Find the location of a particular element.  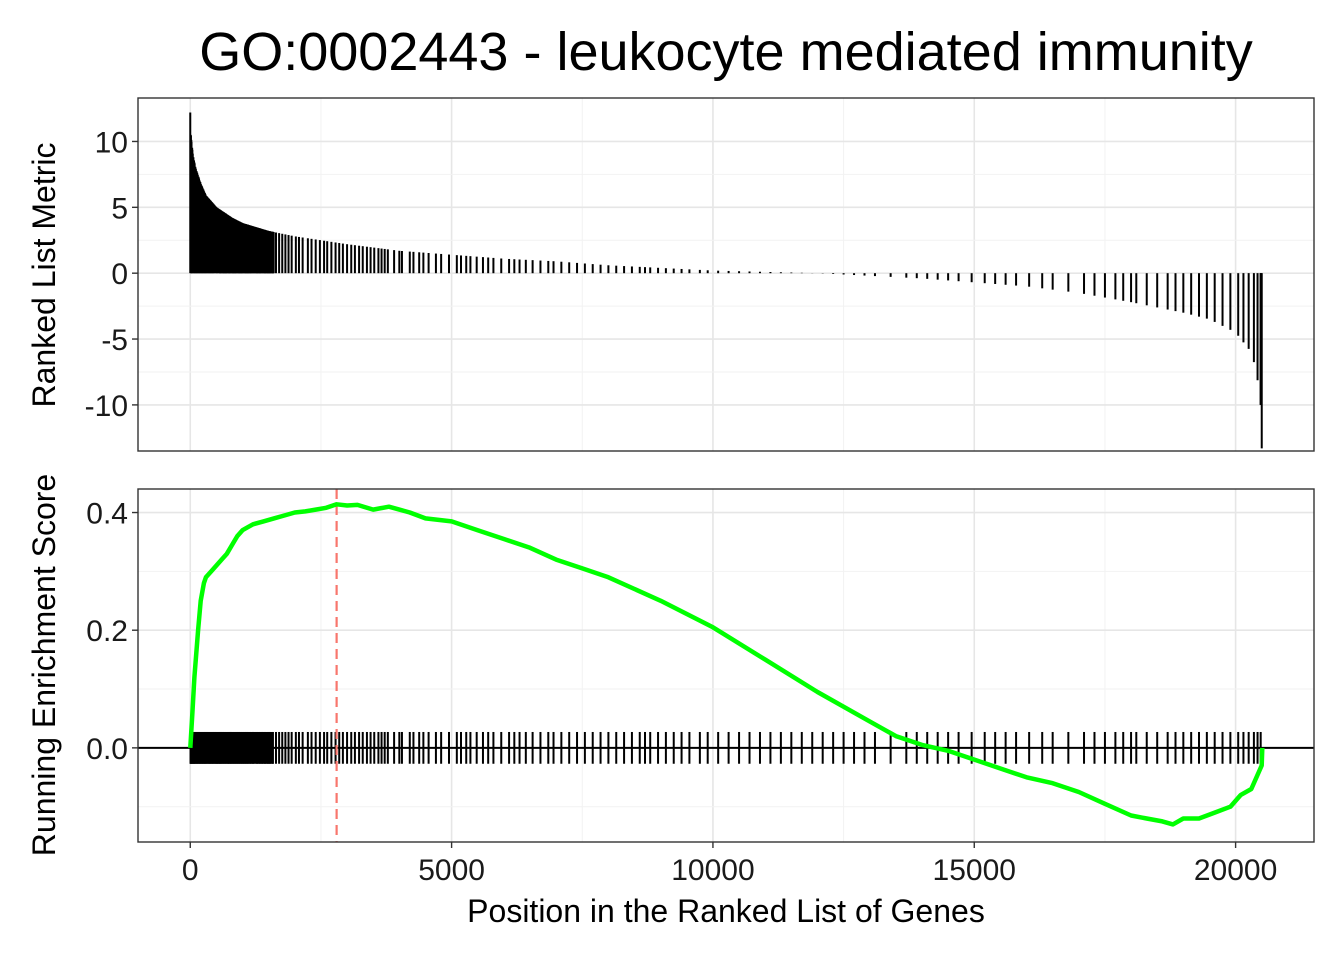

chart-title: GO:0002443 - leukocyte mediated immunity is located at coordinates (726, 52).